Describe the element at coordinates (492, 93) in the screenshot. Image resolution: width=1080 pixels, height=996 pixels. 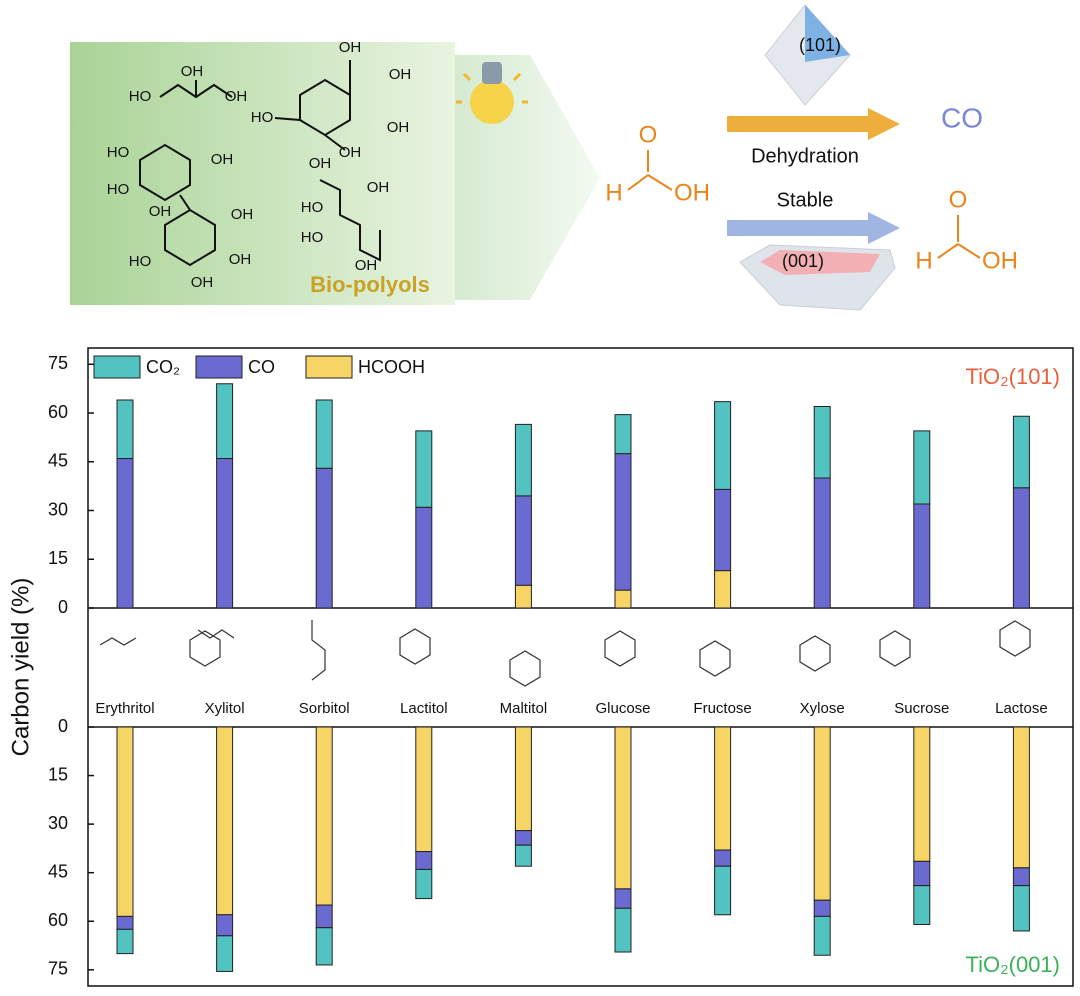
I see `bulb` at that location.